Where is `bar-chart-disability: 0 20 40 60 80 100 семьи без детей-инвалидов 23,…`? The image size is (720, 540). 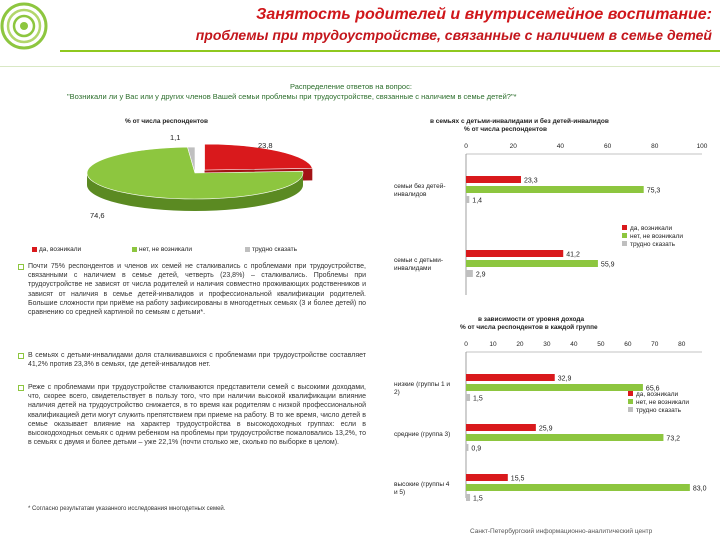
bar-chart-disability: 0 20 40 60 80 100 семьи без детей-инвалидов 23,… is located at coordinates (551, 219).